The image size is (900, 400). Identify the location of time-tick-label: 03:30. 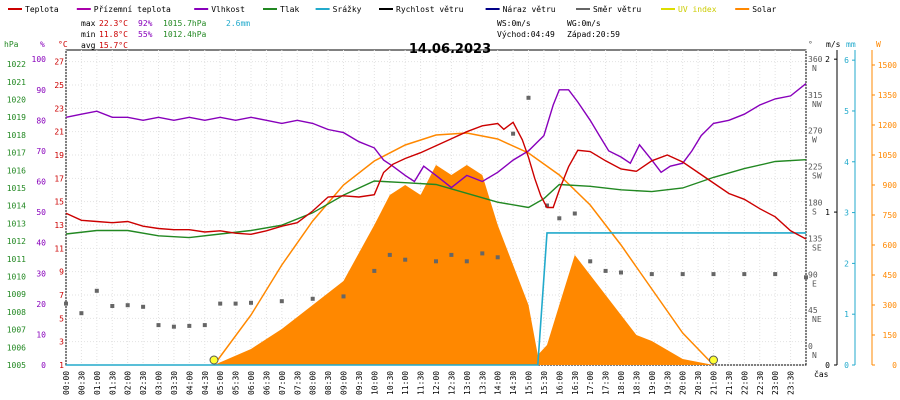
(174, 383).